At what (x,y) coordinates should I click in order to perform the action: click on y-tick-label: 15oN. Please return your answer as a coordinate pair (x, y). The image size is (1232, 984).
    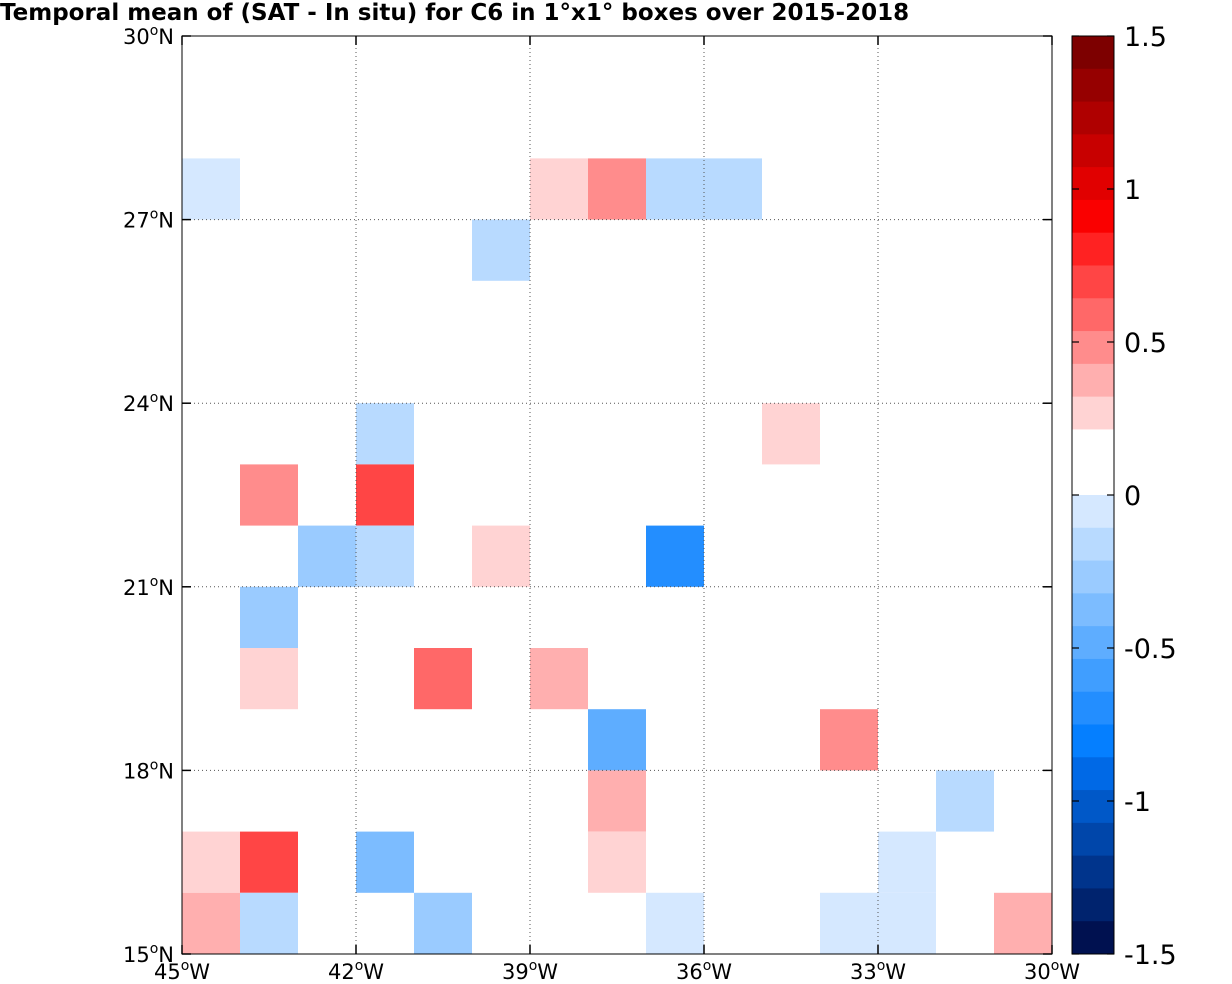
    Looking at the image, I should click on (148, 954).